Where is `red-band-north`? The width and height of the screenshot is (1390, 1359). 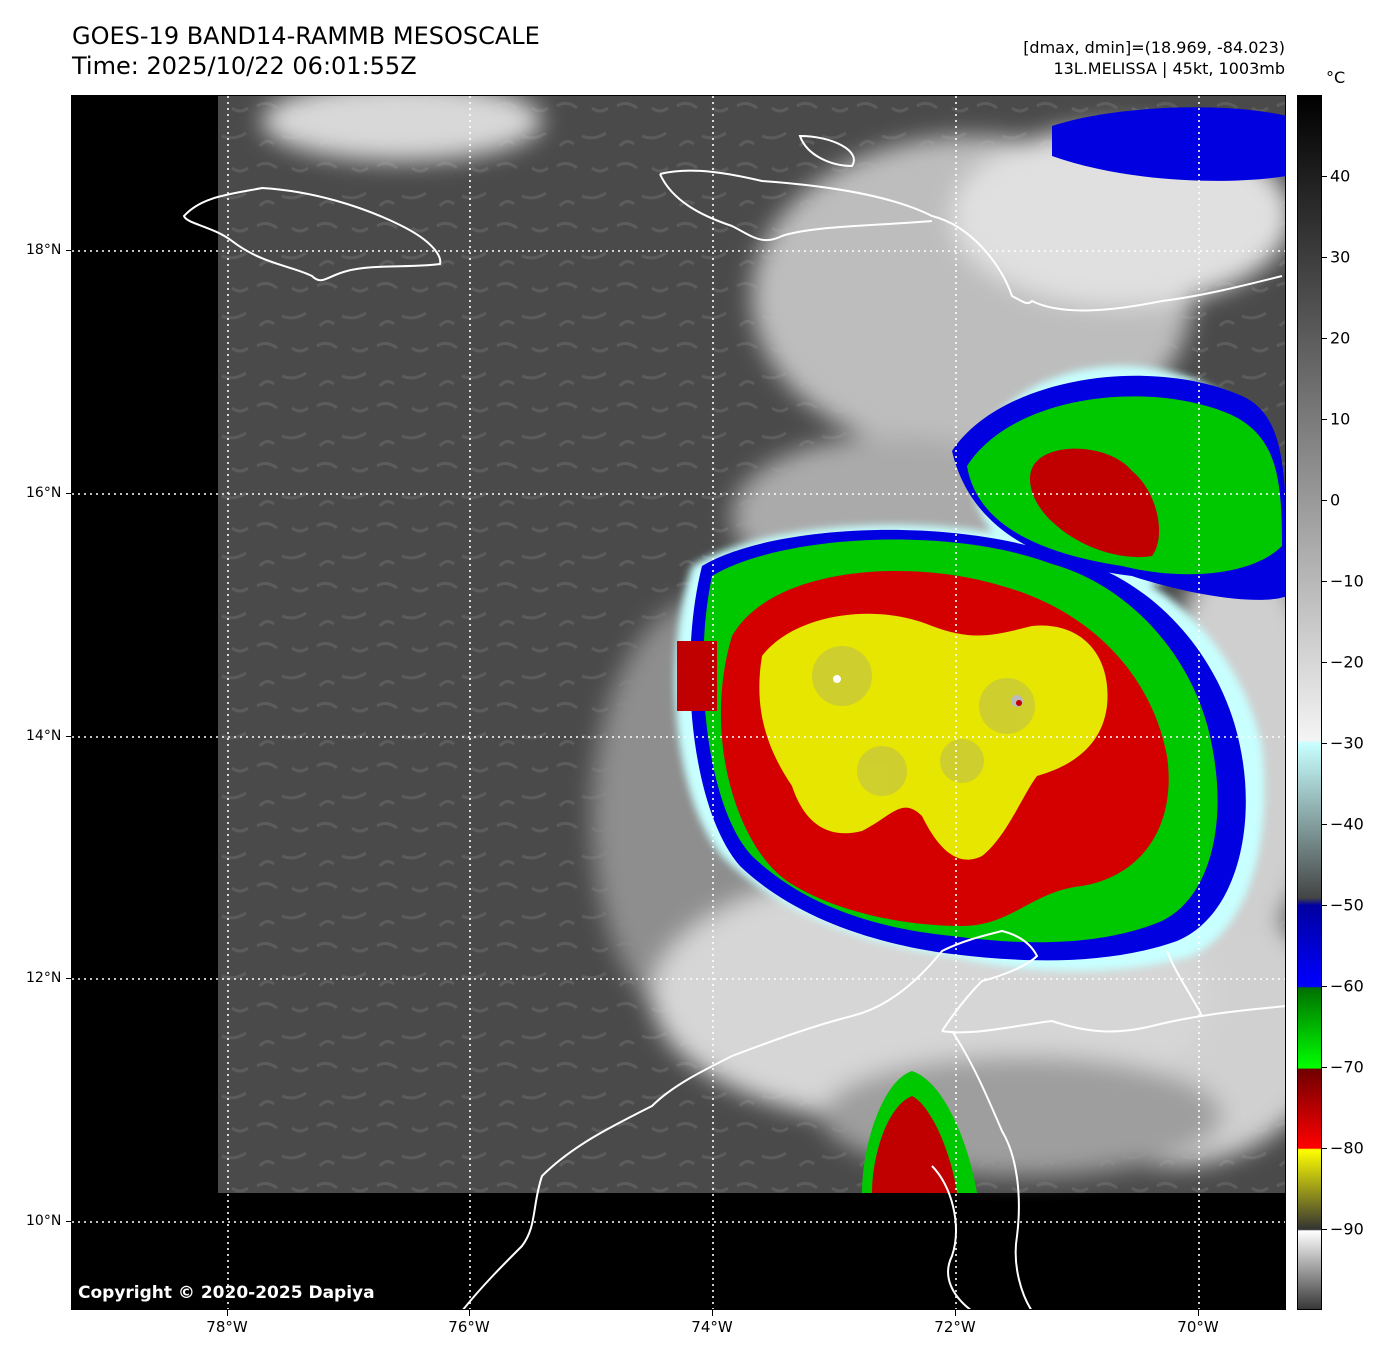 red-band-north is located at coordinates (1094, 503).